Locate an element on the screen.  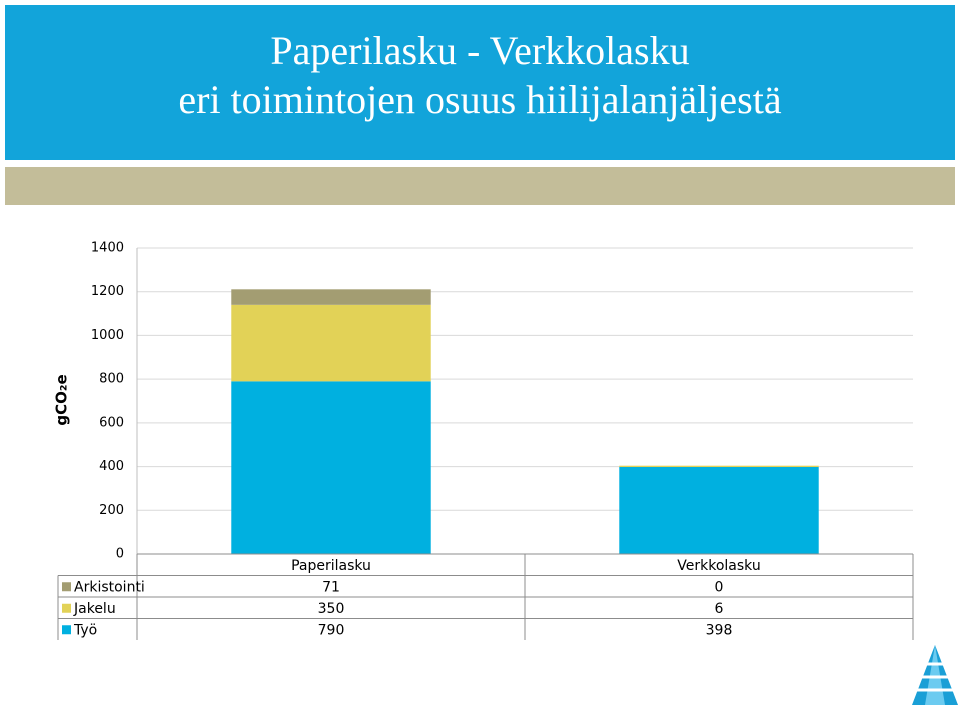
column-header: Paperilasku is located at coordinates (331, 566).